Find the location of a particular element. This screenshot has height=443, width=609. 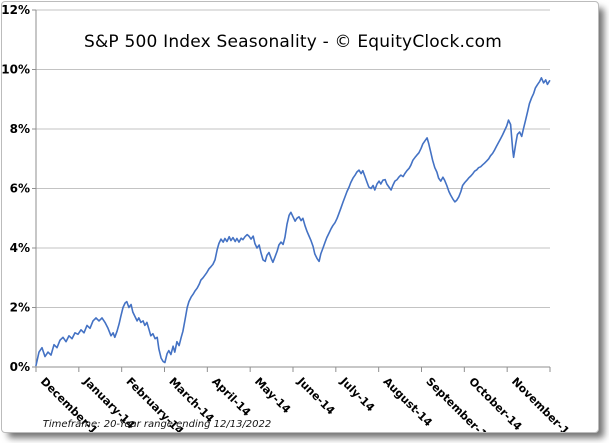

y-axis-tick-label: 10% is located at coordinates (16, 70).